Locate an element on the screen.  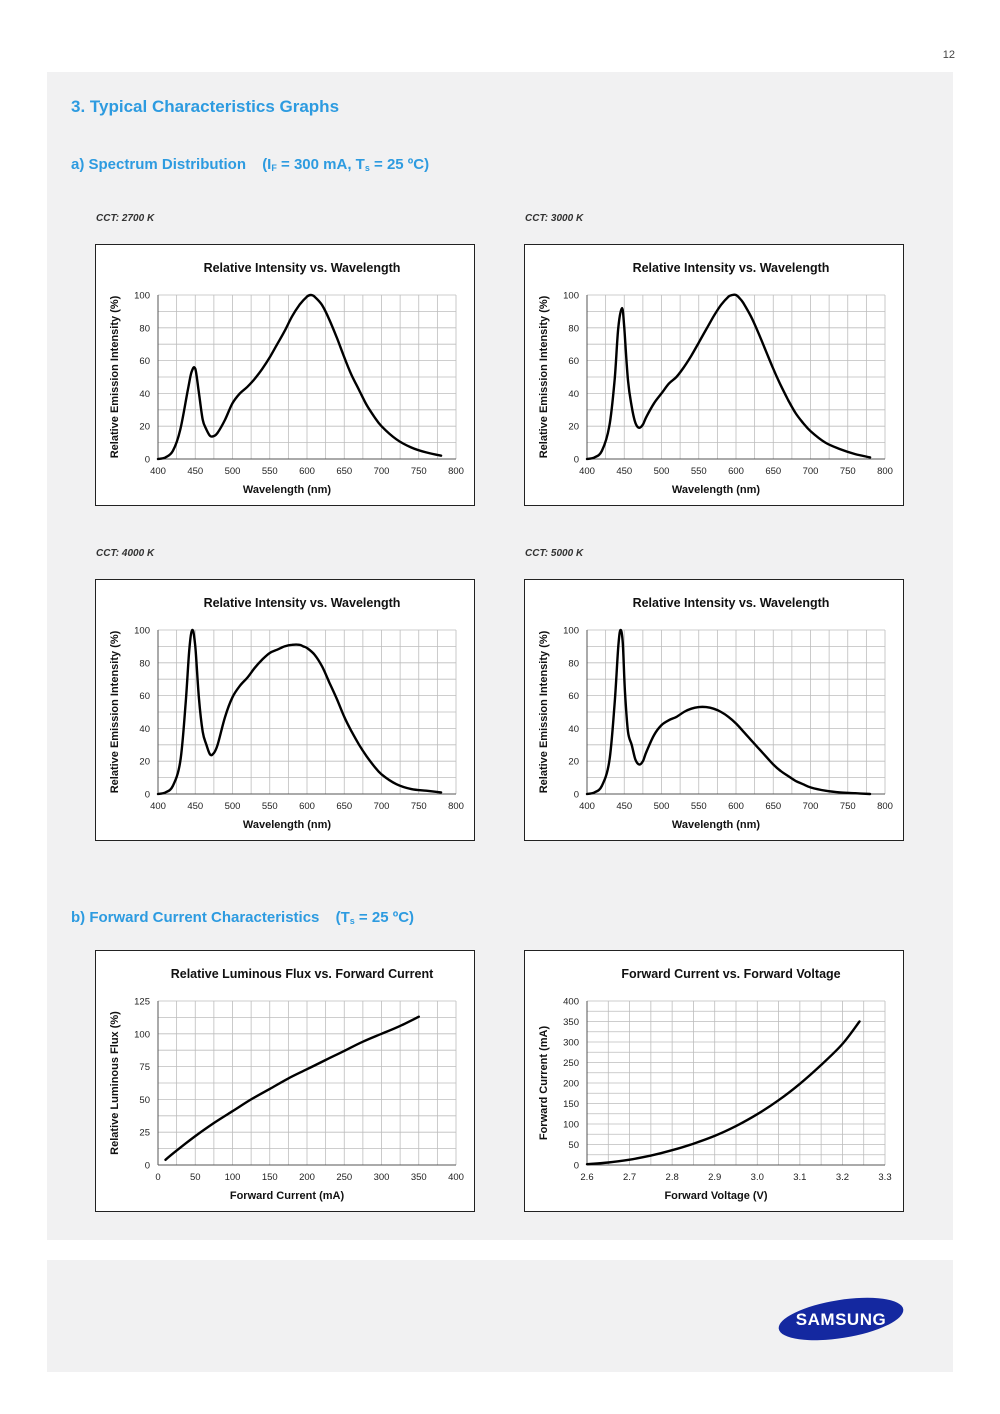
y-tick-label: 300 is located at coordinates (571, 1043).